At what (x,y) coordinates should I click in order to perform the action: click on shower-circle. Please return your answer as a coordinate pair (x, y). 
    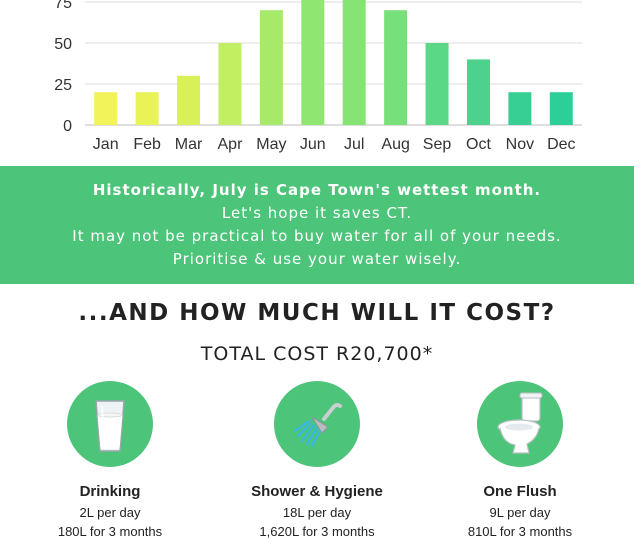
    Looking at the image, I should click on (317, 424).